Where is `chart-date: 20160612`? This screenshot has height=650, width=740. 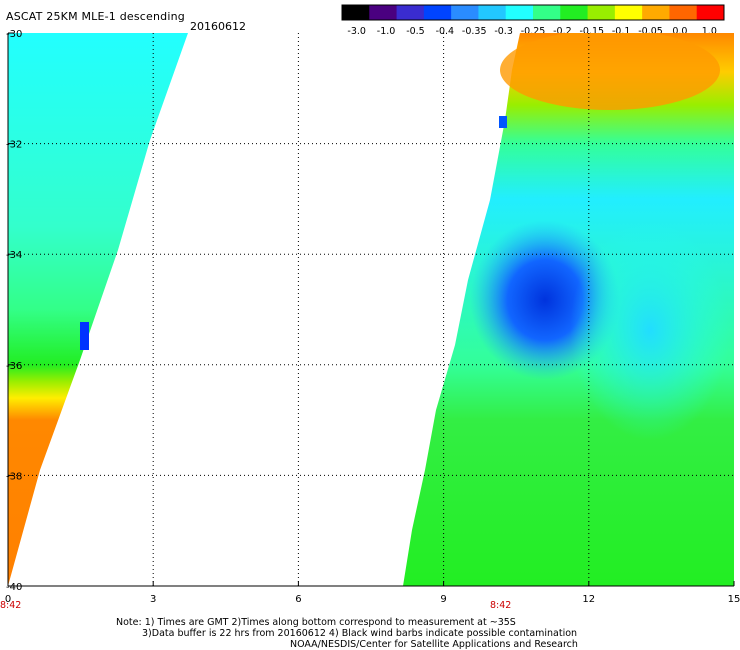
chart-date: 20160612 is located at coordinates (218, 26).